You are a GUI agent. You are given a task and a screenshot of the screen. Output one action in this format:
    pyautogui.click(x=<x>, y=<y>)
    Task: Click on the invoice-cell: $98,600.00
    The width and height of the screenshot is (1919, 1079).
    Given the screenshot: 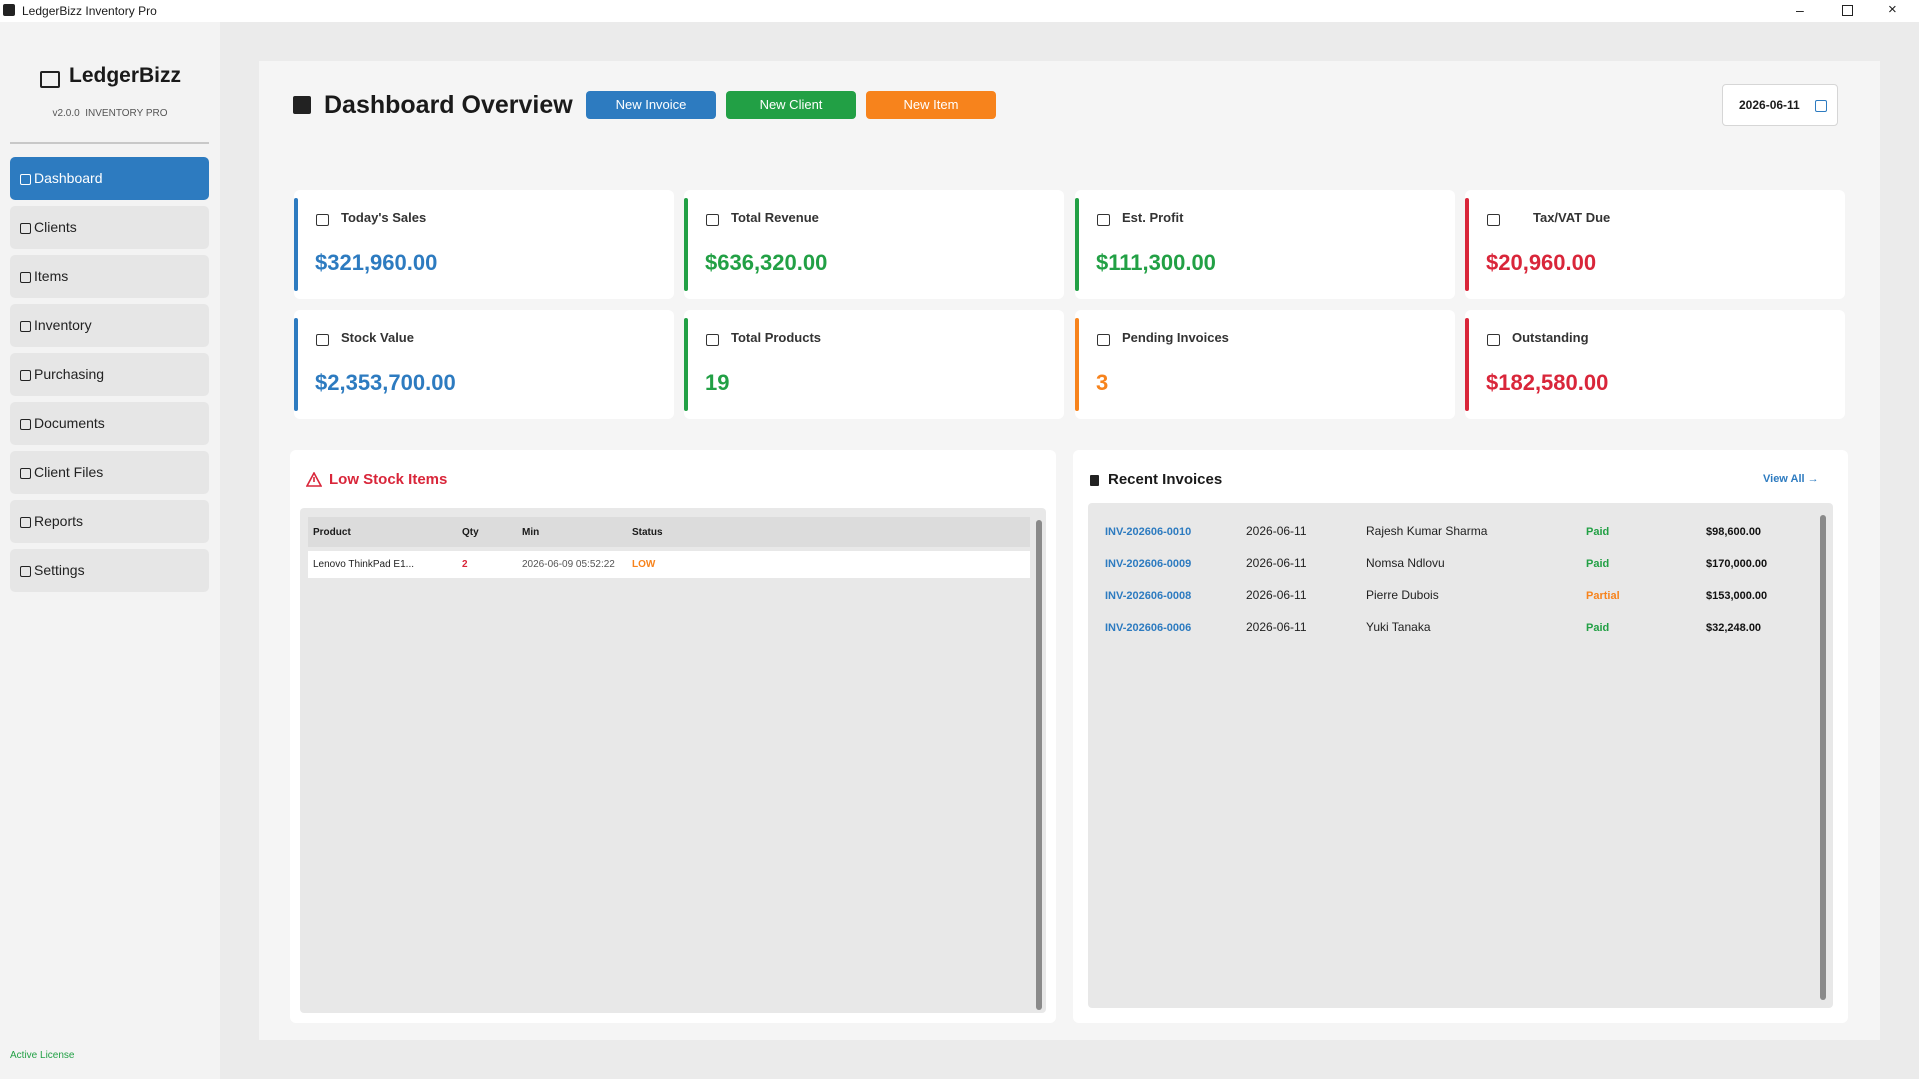 What is the action you would take?
    pyautogui.click(x=1734, y=532)
    